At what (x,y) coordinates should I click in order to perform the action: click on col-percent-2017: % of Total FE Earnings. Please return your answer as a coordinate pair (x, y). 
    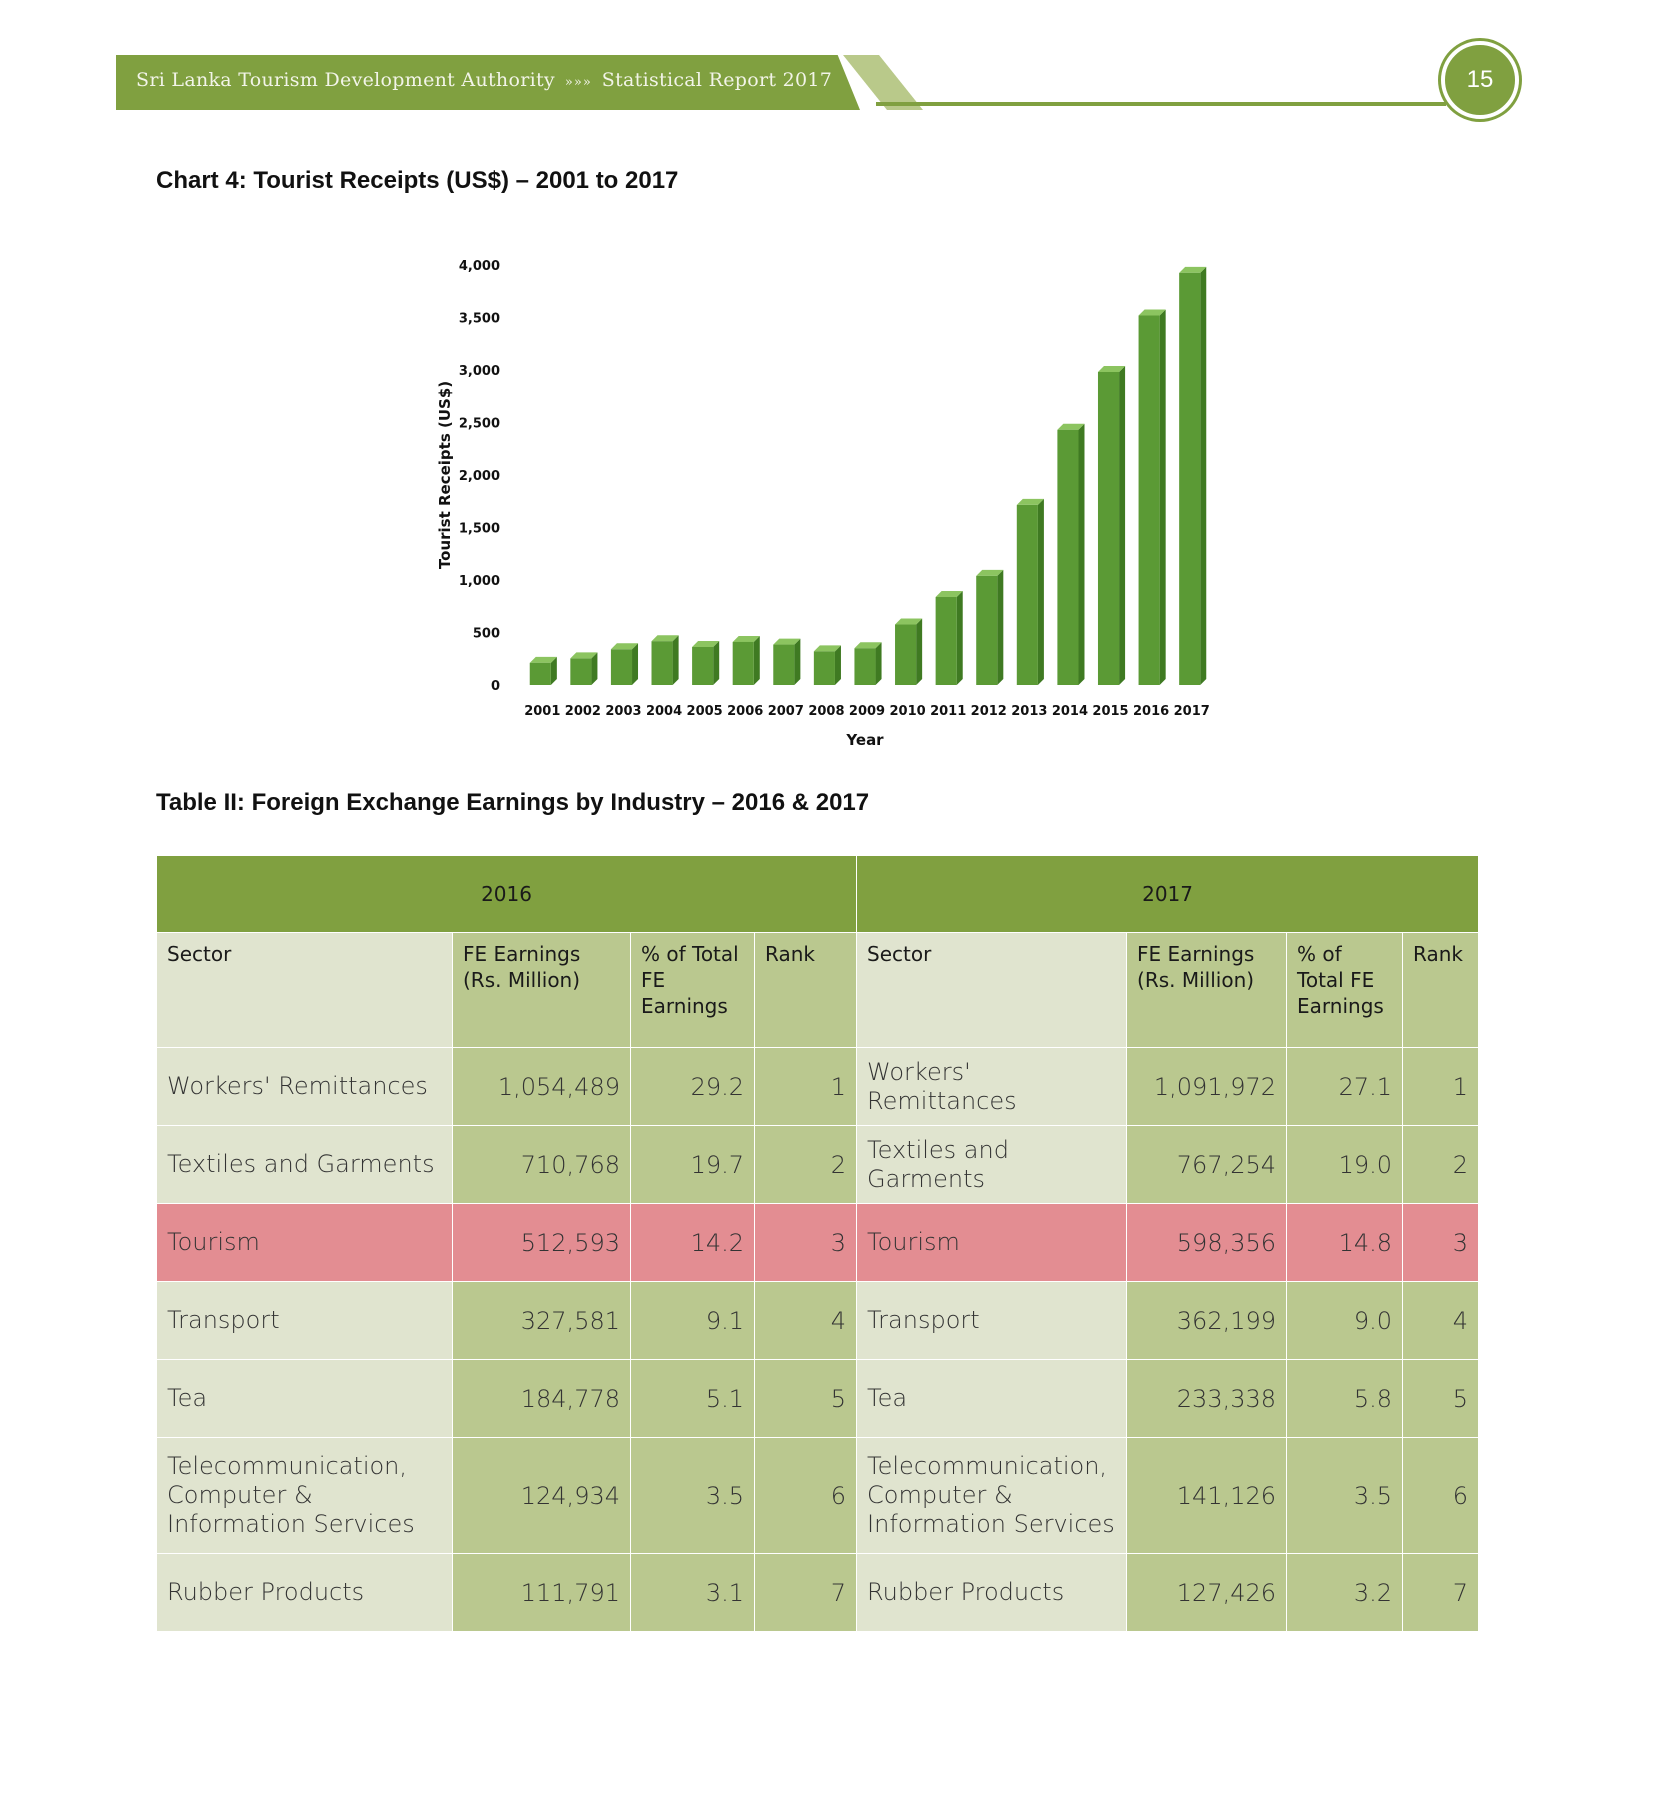
    Looking at the image, I should click on (1345, 990).